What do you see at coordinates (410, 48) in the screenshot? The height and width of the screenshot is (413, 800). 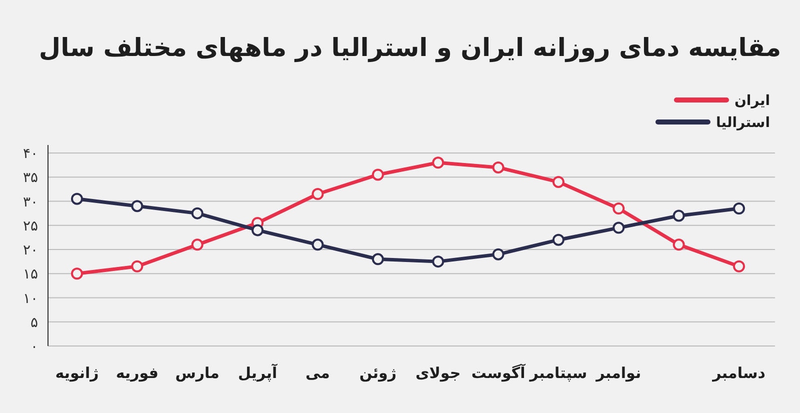 I see `chart-title: مقایسه دمای روزانه ایران و استرالیا در ماههای مختلف سال` at bounding box center [410, 48].